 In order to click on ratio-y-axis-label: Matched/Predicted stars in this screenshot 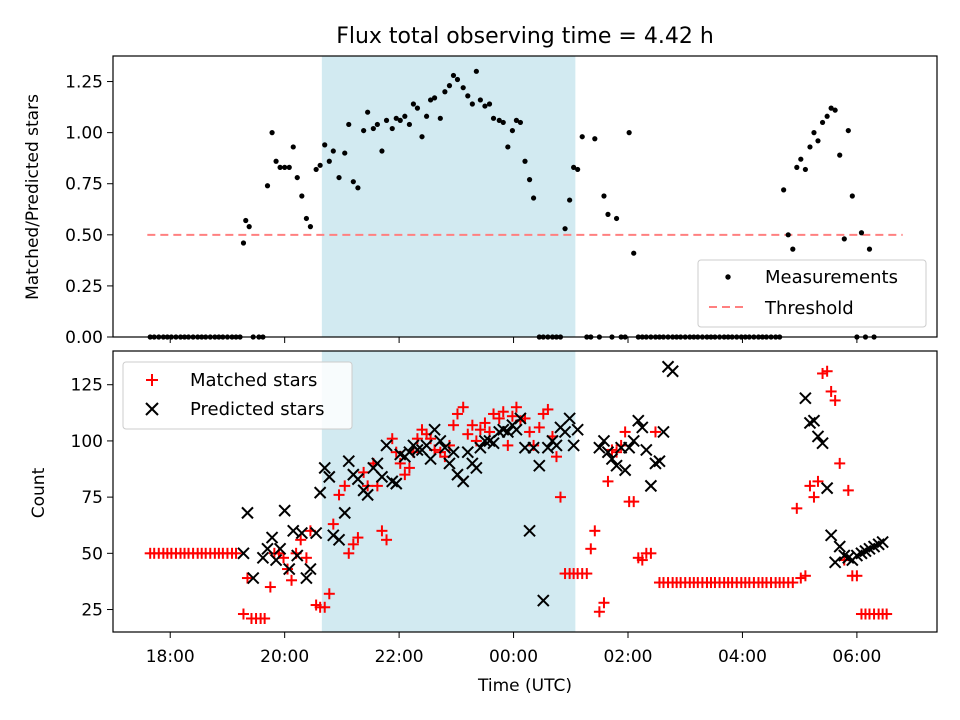, I will do `click(33, 197)`.